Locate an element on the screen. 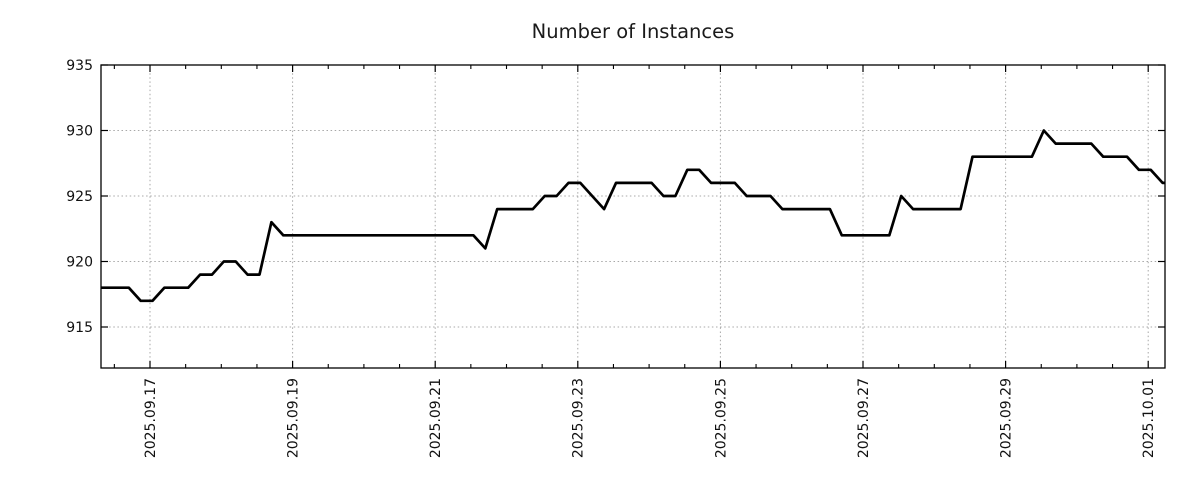  x-tick-label: 2025.09.23 is located at coordinates (579, 418).